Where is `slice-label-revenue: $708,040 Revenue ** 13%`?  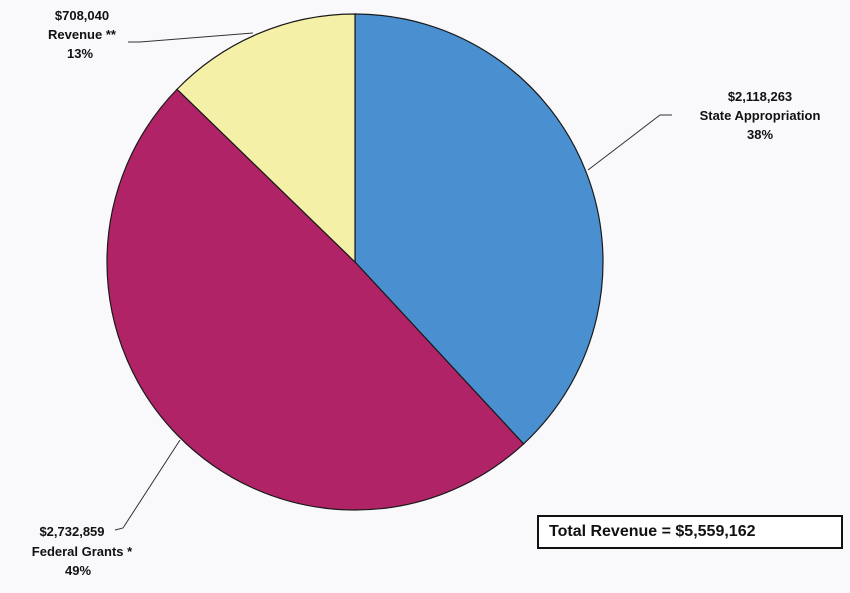
slice-label-revenue: $708,040 Revenue ** 13% is located at coordinates (82, 34).